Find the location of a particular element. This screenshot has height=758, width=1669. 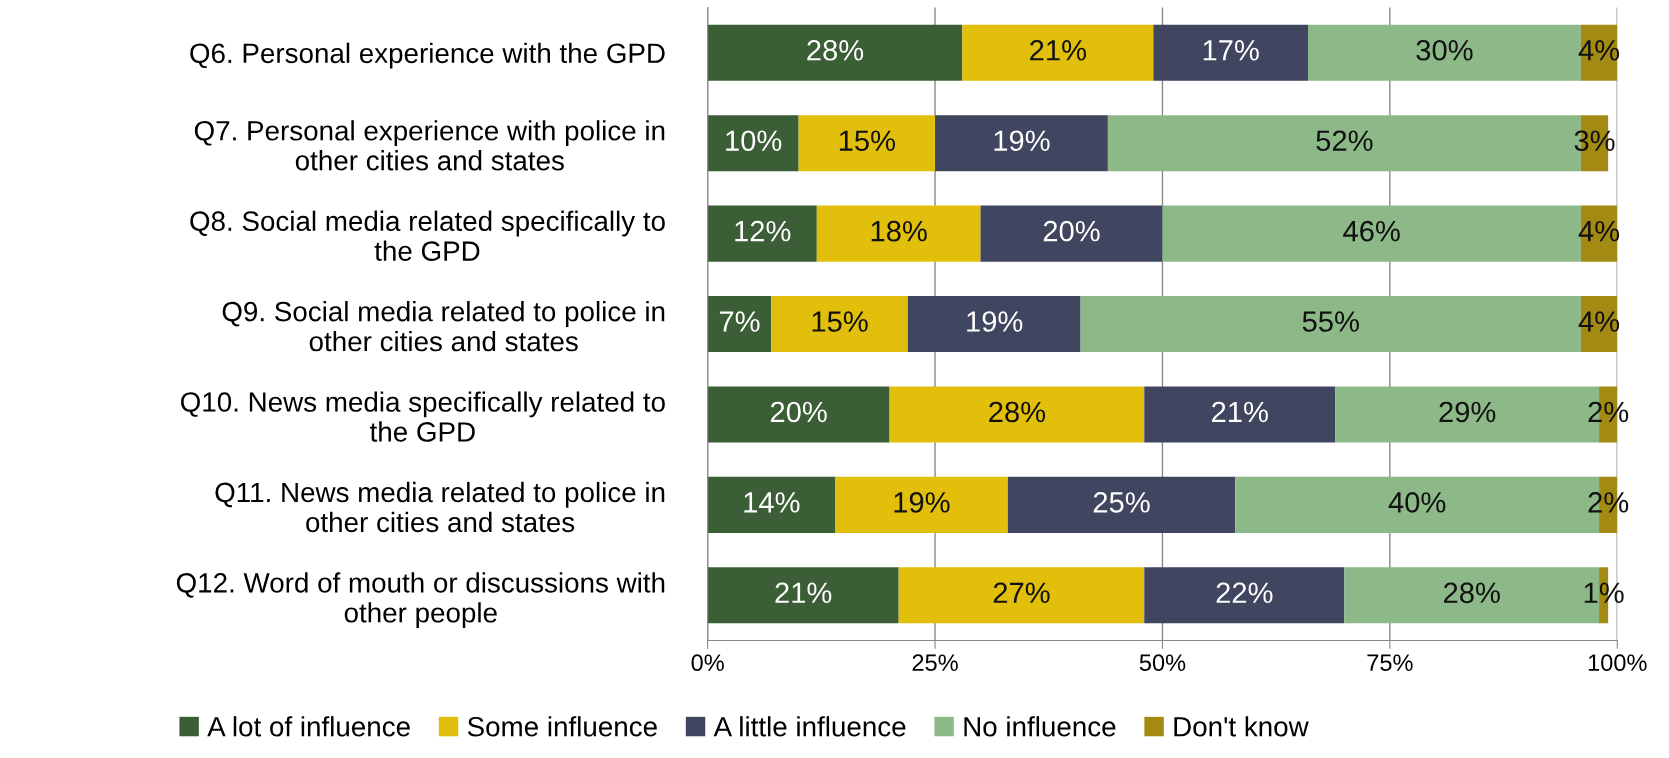

x-tick-label: 25% is located at coordinates (935, 663).